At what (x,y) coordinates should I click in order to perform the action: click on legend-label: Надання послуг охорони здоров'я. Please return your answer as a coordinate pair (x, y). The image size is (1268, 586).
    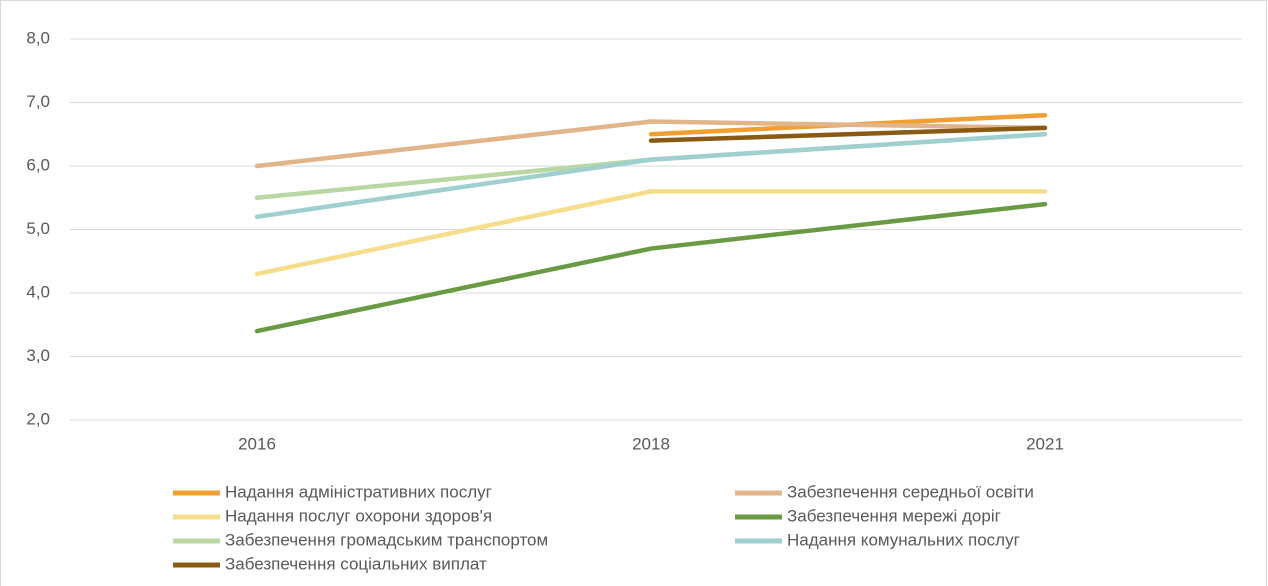
    Looking at the image, I should click on (358, 515).